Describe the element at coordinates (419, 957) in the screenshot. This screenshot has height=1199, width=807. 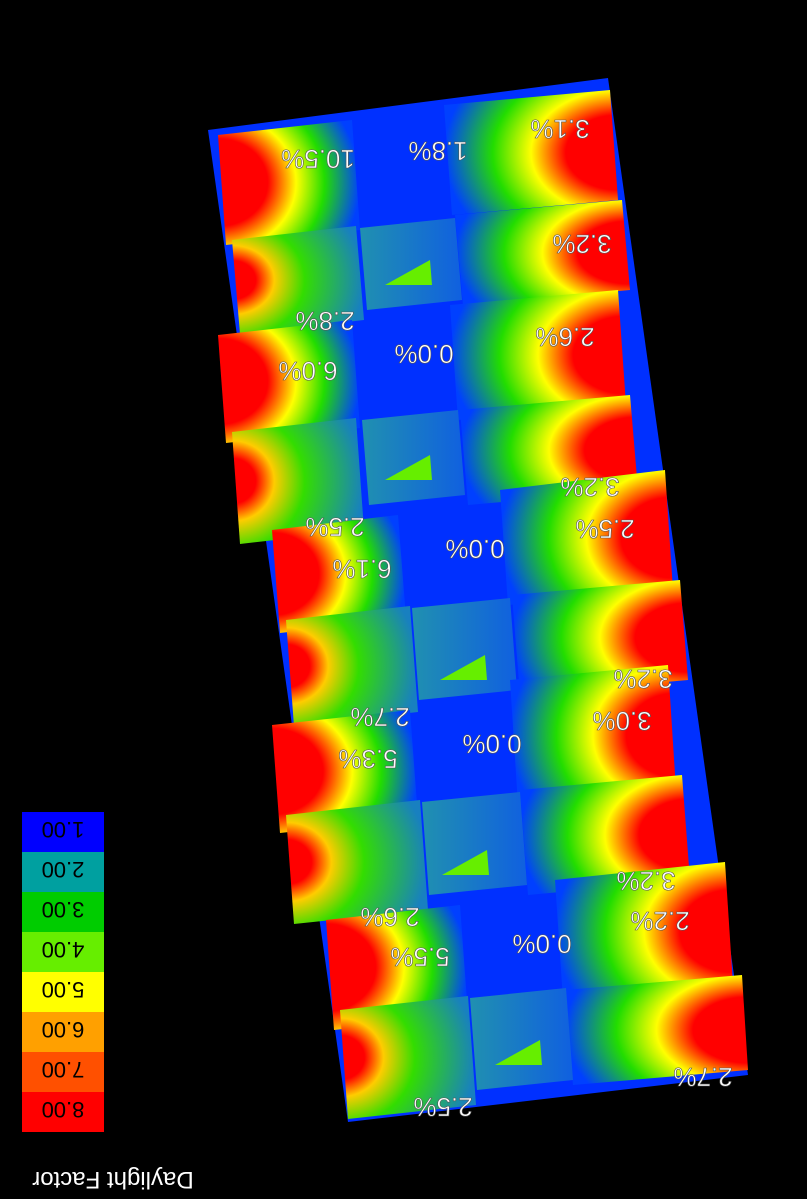
I see `reading-r21: 5.5%` at that location.